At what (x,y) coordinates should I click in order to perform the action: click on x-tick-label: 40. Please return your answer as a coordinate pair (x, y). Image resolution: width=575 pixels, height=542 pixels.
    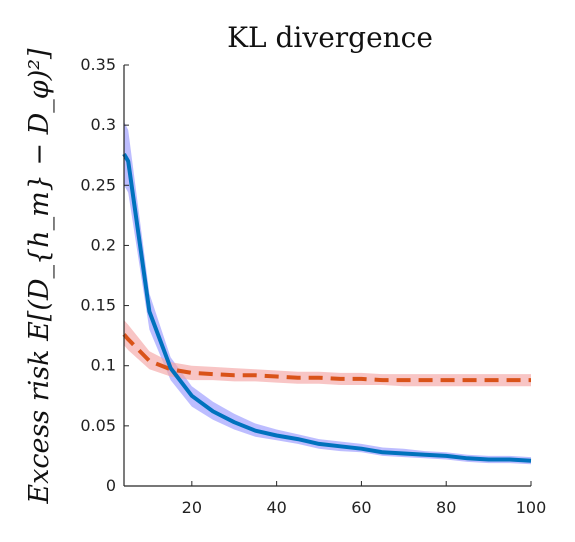
    Looking at the image, I should click on (276, 507).